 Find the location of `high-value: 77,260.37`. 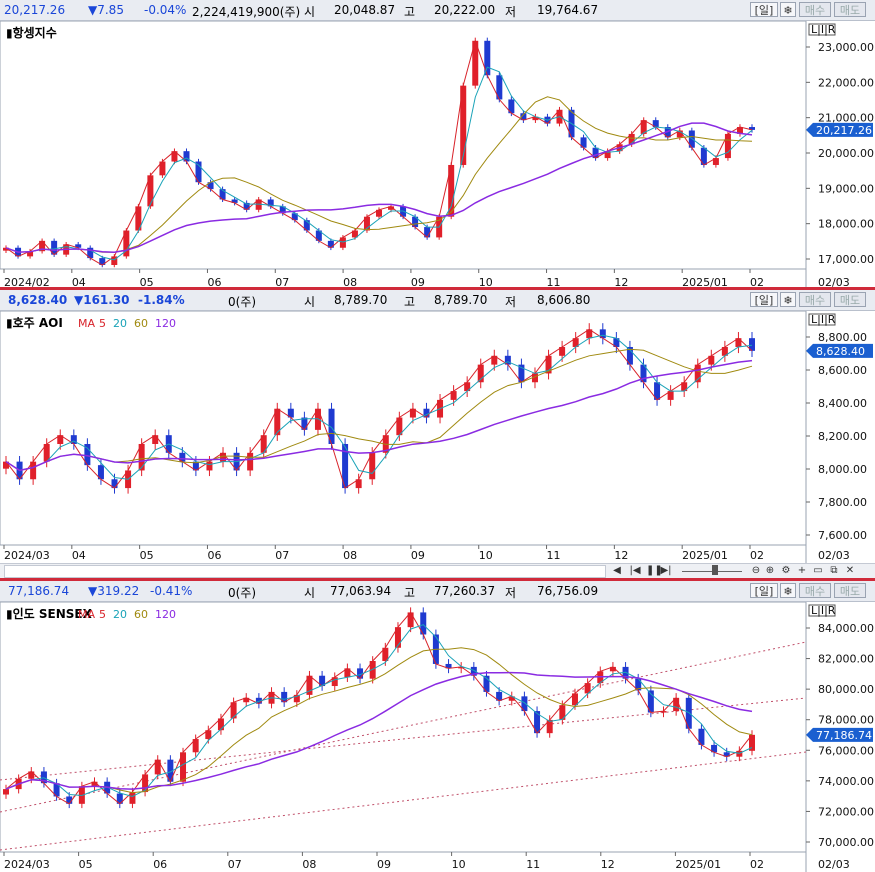

high-value: 77,260.37 is located at coordinates (465, 591).